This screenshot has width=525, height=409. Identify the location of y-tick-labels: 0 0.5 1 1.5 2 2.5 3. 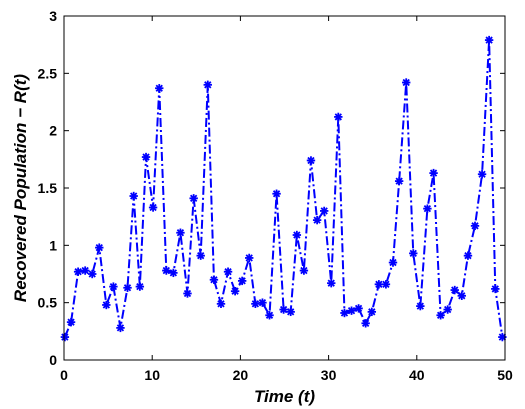
(48, 188).